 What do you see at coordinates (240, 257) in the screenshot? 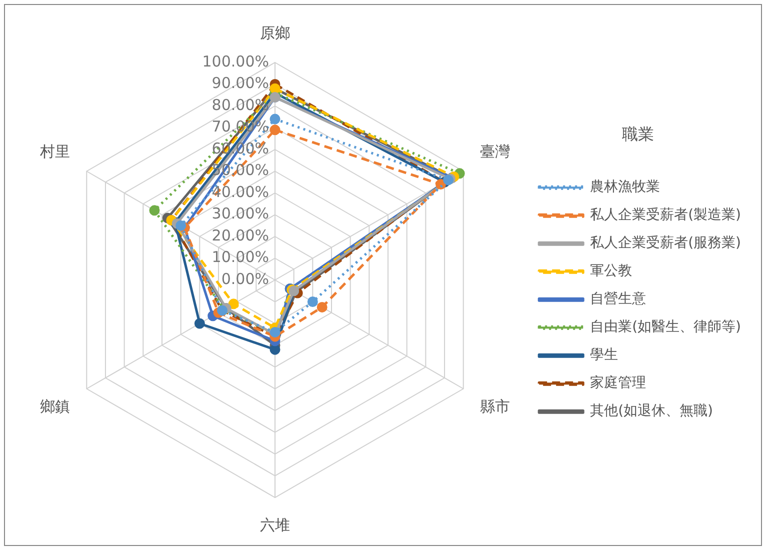
I see `y-tick-label: 10.00%` at bounding box center [240, 257].